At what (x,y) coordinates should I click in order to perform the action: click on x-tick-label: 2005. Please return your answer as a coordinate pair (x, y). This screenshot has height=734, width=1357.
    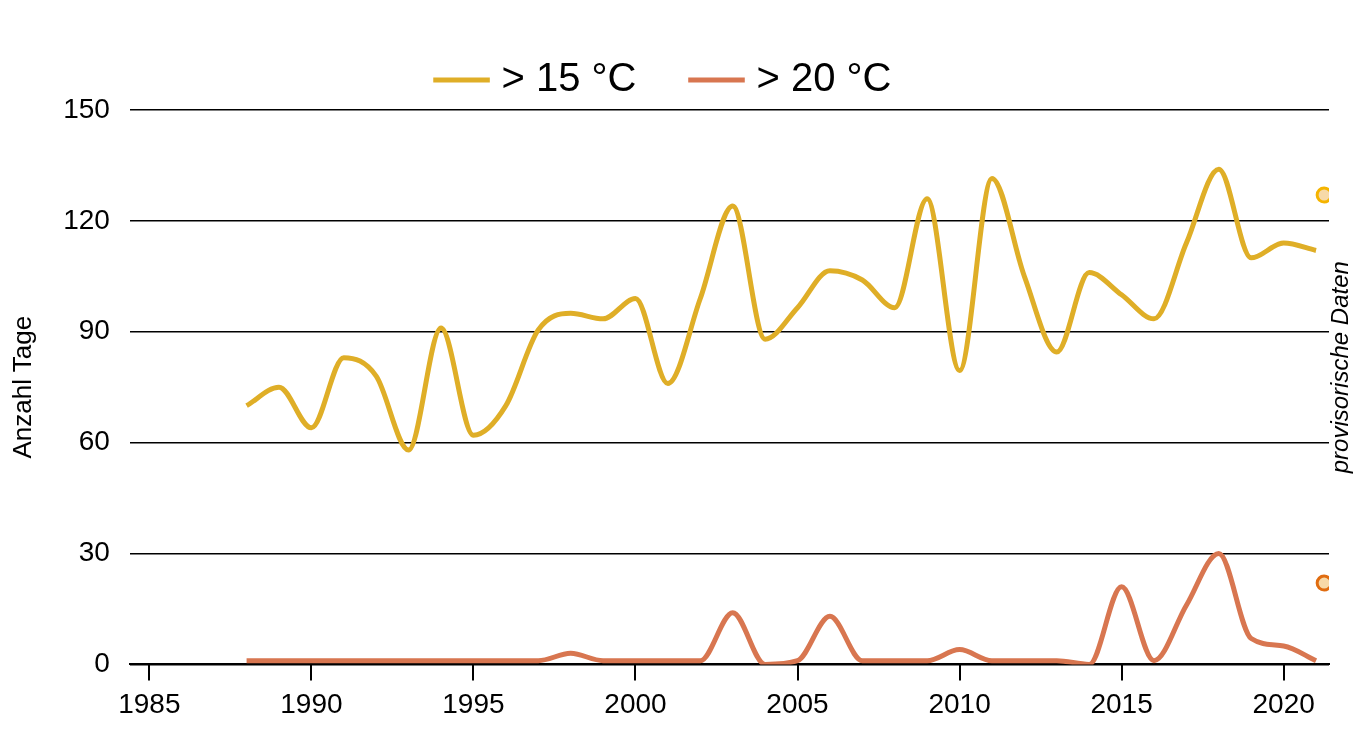
    Looking at the image, I should click on (797, 703).